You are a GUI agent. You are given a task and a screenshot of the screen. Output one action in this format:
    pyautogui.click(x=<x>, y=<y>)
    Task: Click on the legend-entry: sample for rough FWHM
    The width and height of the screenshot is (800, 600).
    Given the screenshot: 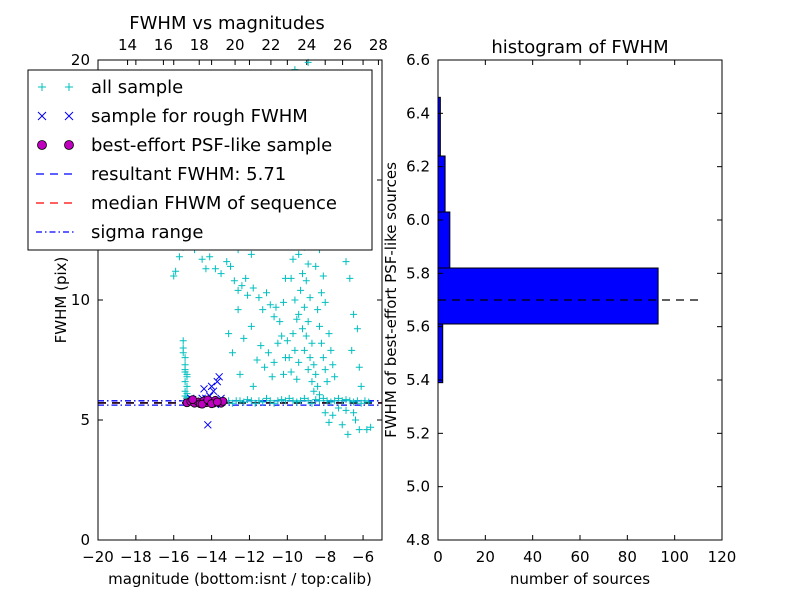 What is the action you would take?
    pyautogui.click(x=172, y=116)
    